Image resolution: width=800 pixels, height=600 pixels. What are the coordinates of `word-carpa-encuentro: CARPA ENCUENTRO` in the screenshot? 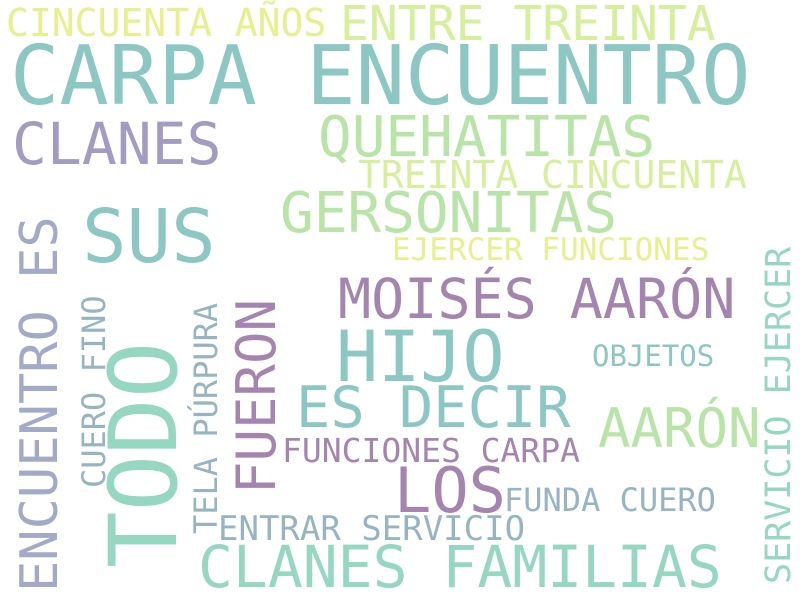 It's located at (380, 76).